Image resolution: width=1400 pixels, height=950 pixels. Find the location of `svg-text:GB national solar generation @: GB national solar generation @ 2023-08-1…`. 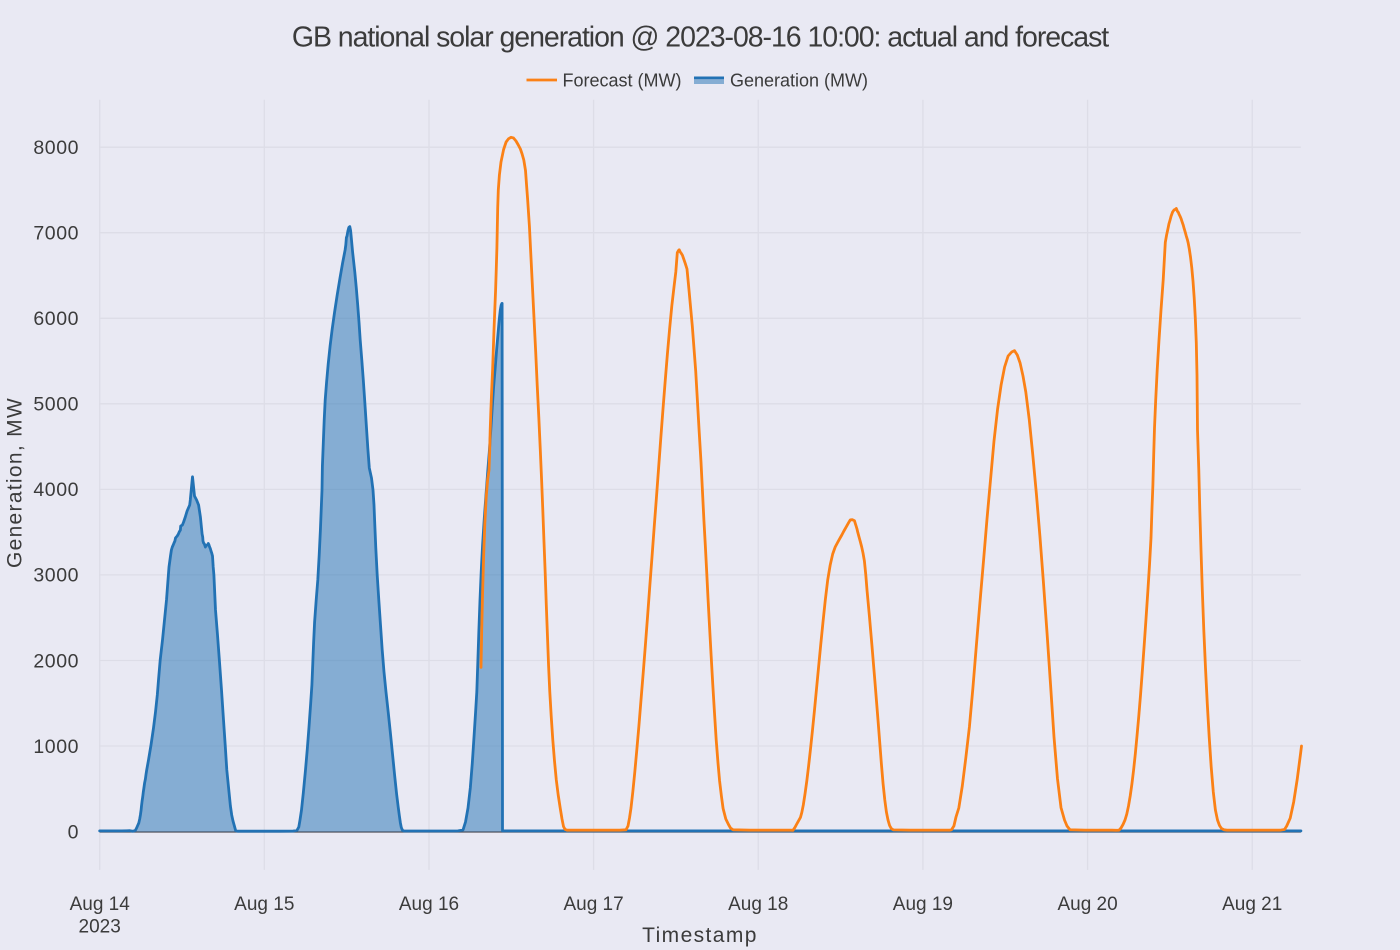

svg-text:GB national solar generation @: GB national solar generation @ 2023-08-1… is located at coordinates (700, 38).